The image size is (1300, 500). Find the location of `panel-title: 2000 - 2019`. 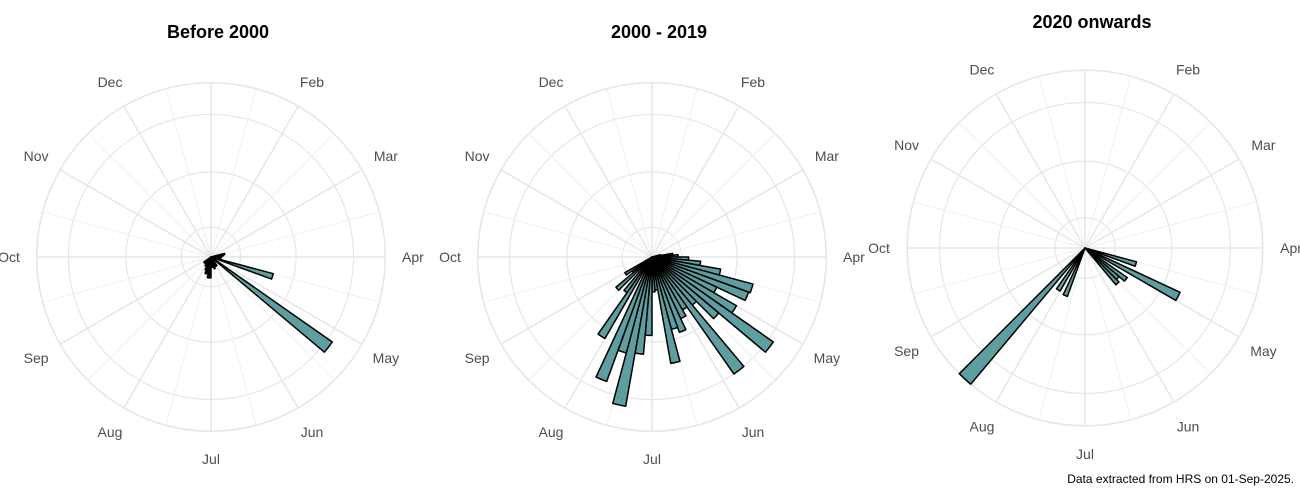

panel-title: 2000 - 2019 is located at coordinates (659, 32).